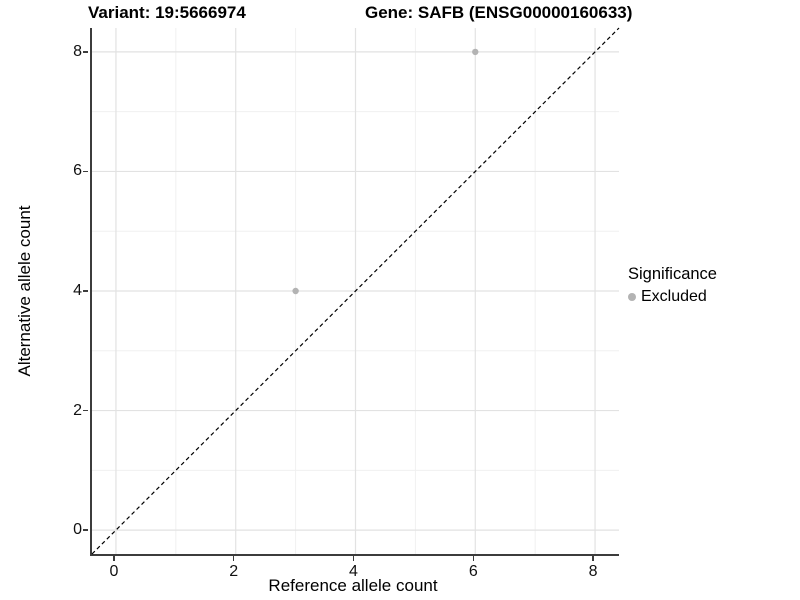 The width and height of the screenshot is (800, 600). What do you see at coordinates (77, 171) in the screenshot?
I see `y-tick-label: 6` at bounding box center [77, 171].